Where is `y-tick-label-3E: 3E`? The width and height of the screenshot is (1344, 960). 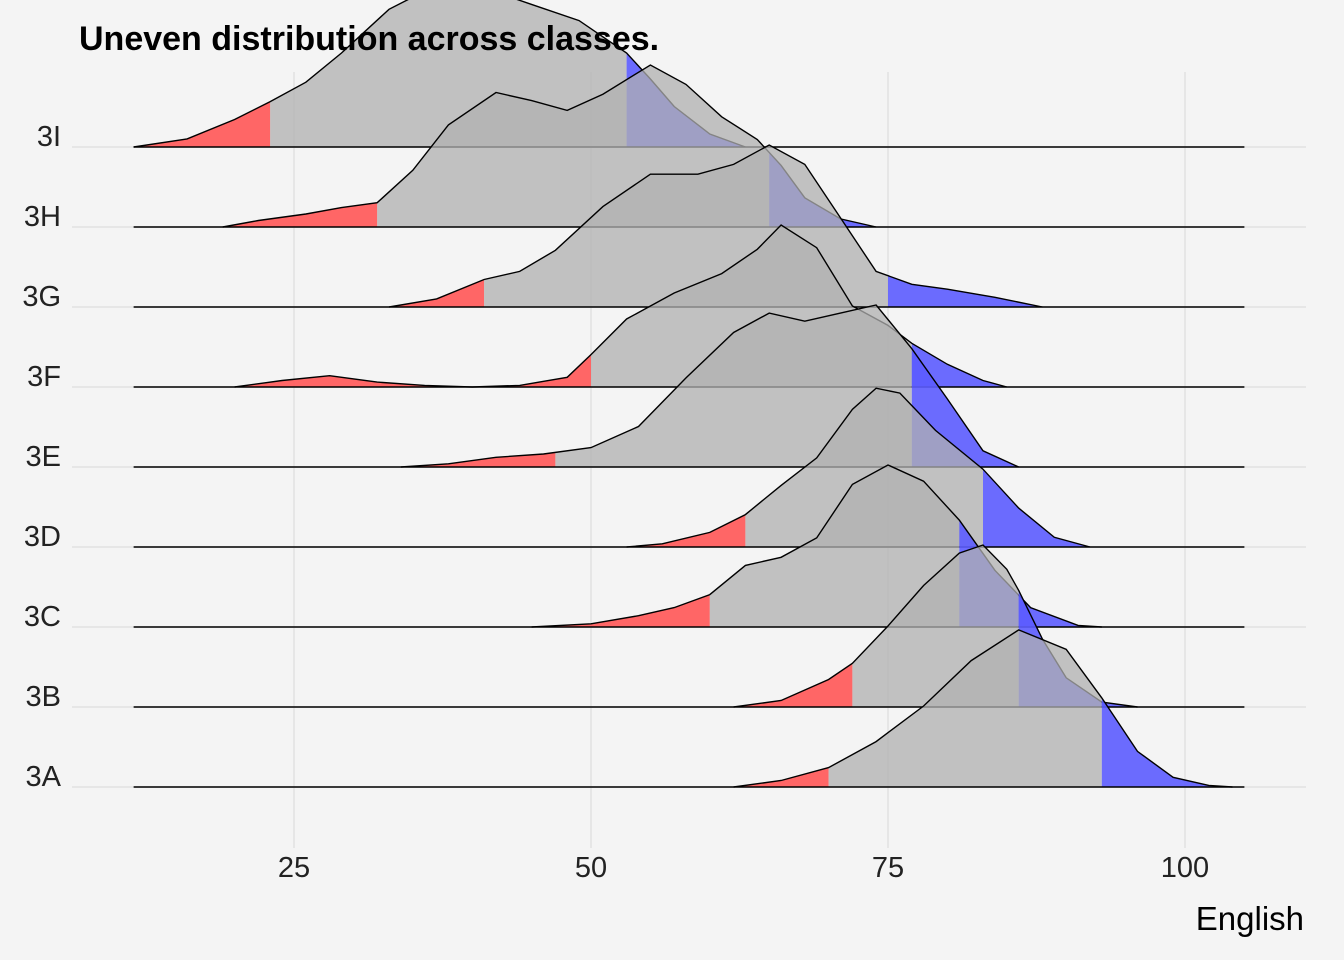 y-tick-label-3E: 3E is located at coordinates (43, 457).